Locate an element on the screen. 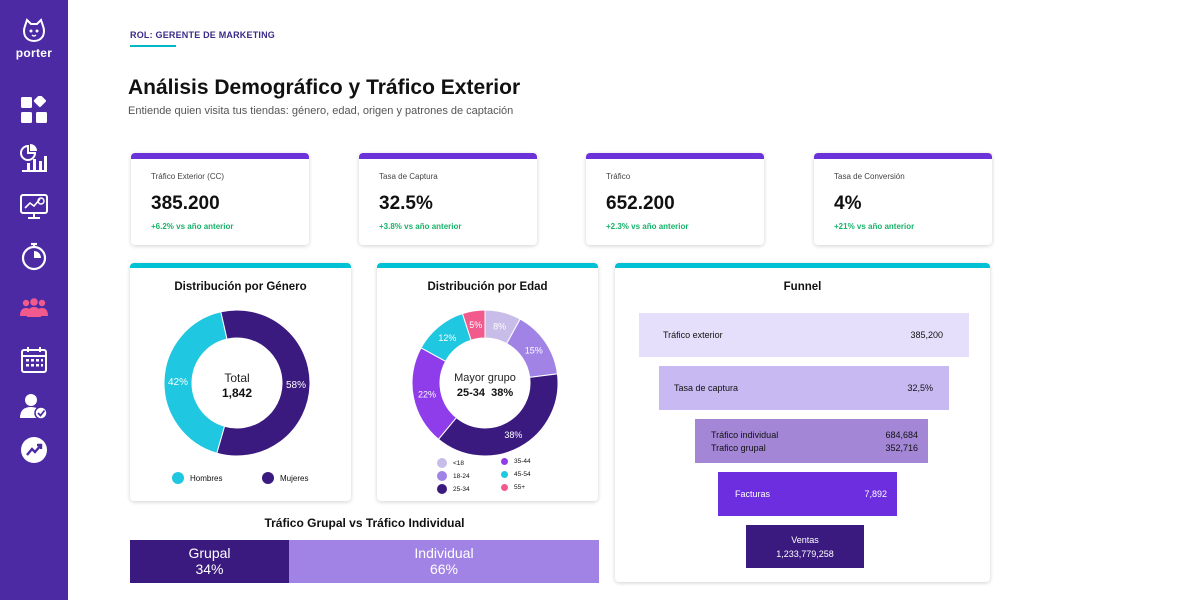 The height and width of the screenshot is (600, 1200). age-slice-label-55plus: 5% is located at coordinates (475, 325).